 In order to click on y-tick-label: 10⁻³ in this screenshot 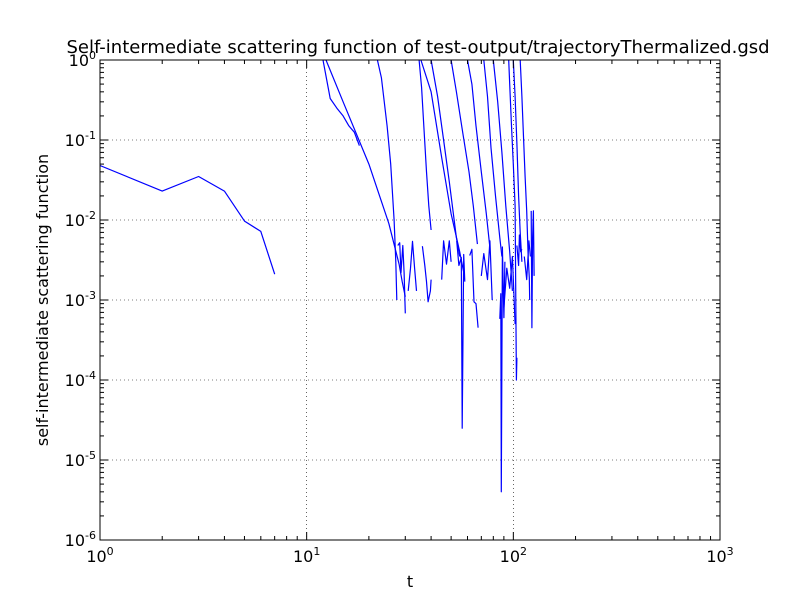, I will do `click(80, 299)`.